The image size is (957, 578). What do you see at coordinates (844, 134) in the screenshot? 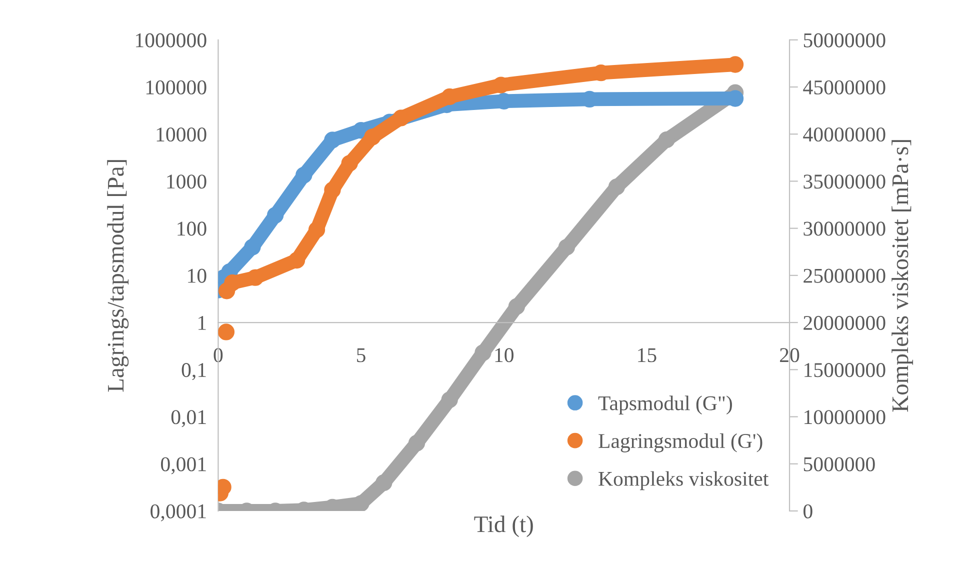
I see `y2-tick-label: 40000000` at bounding box center [844, 134].